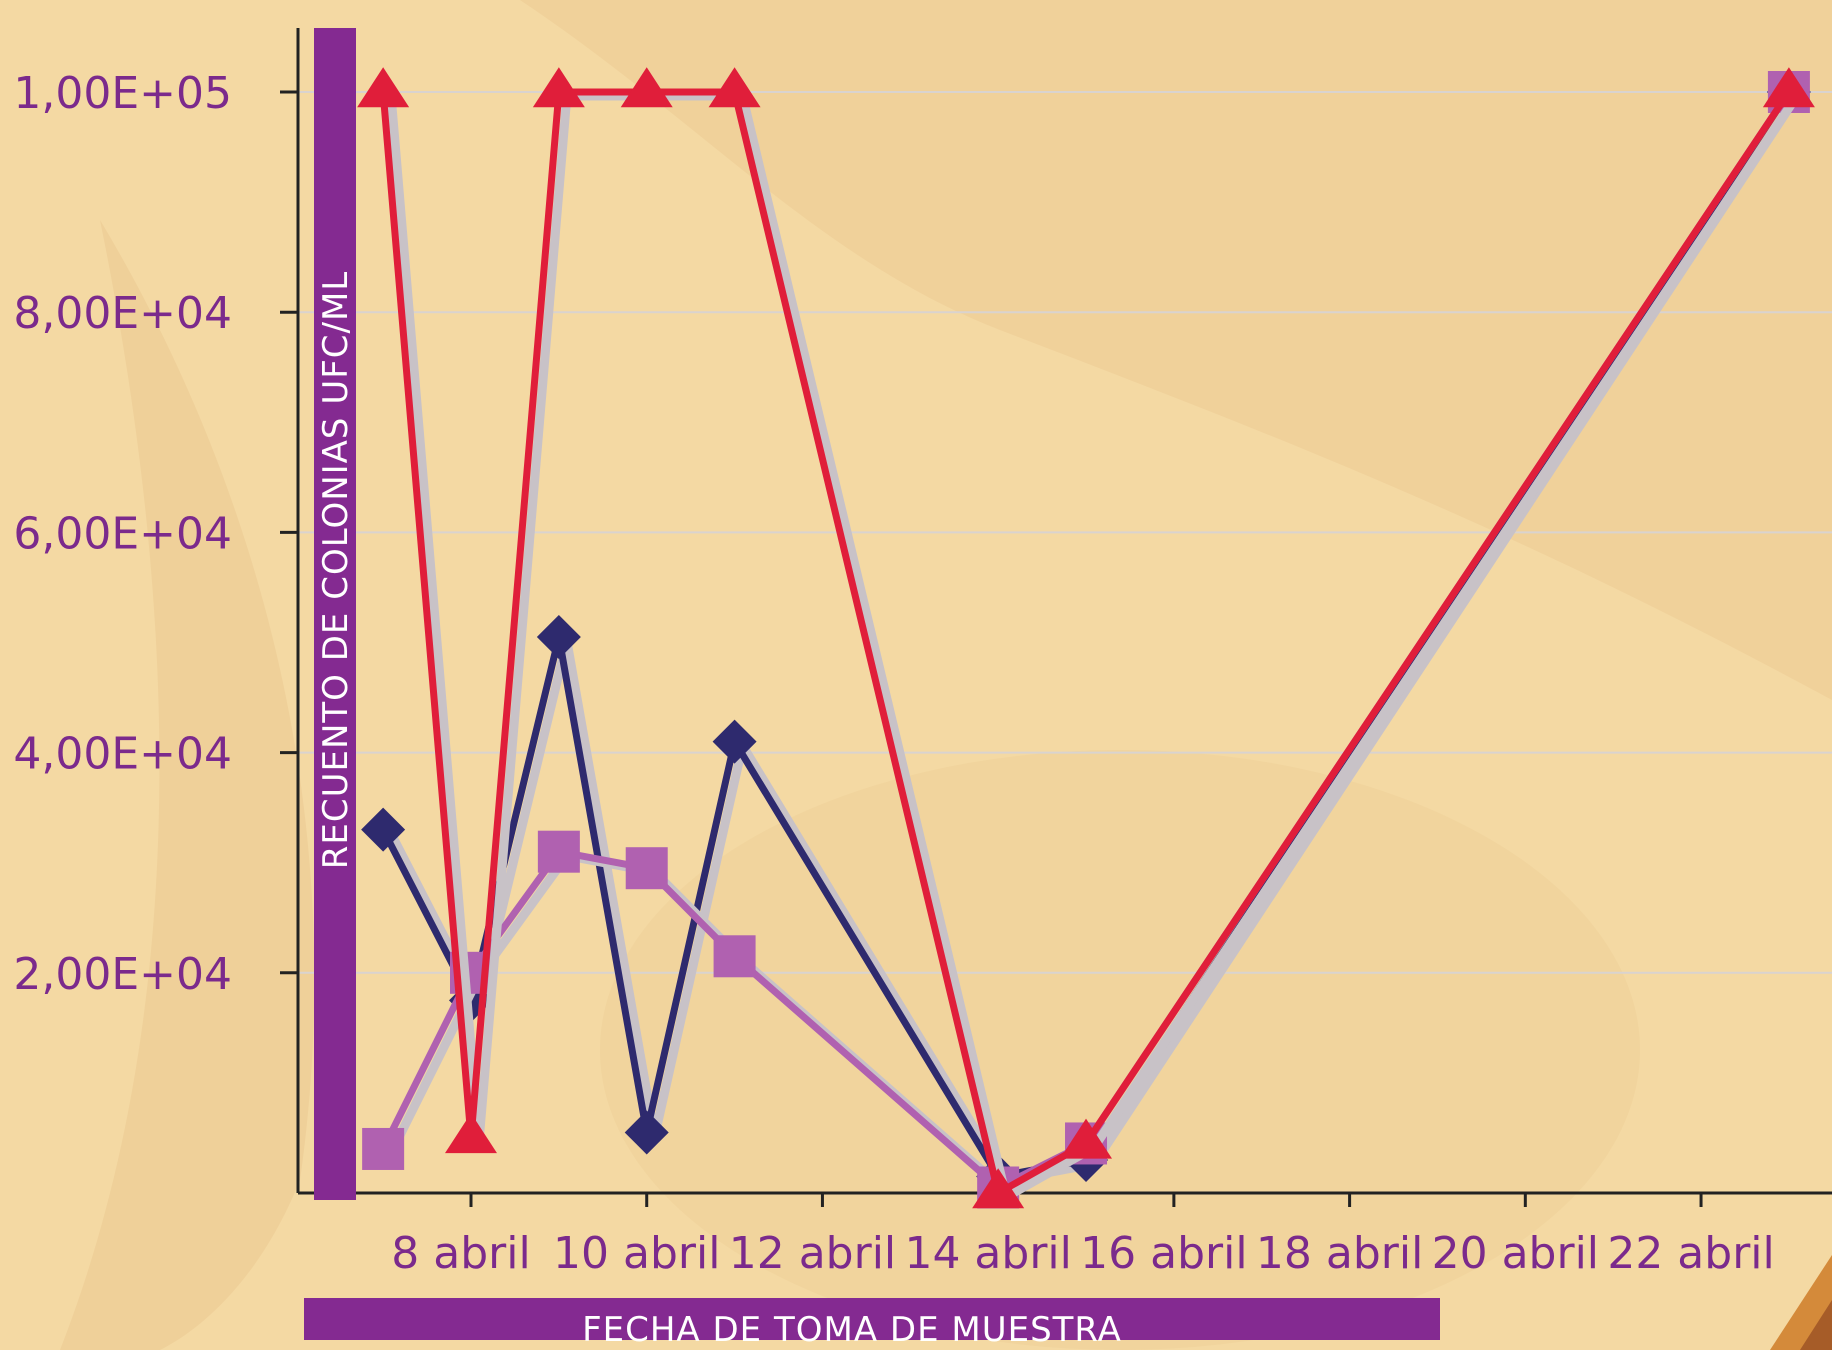 The height and width of the screenshot is (1350, 1832). Describe the element at coordinates (122, 313) in the screenshot. I see `y-tick-label: 8,00E+04` at that location.